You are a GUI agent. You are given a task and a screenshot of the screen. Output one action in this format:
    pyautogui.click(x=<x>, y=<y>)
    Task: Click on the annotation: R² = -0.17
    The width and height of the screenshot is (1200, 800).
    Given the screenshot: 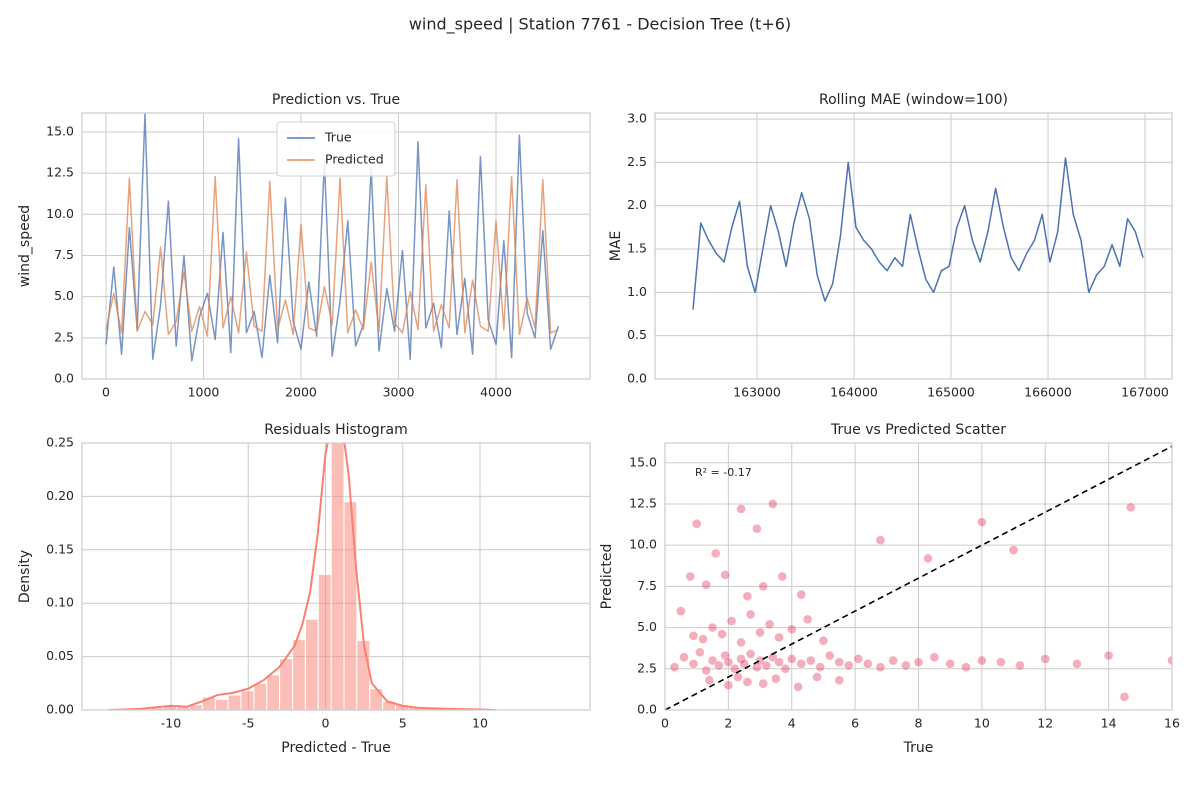 What is the action you would take?
    pyautogui.click(x=723, y=472)
    